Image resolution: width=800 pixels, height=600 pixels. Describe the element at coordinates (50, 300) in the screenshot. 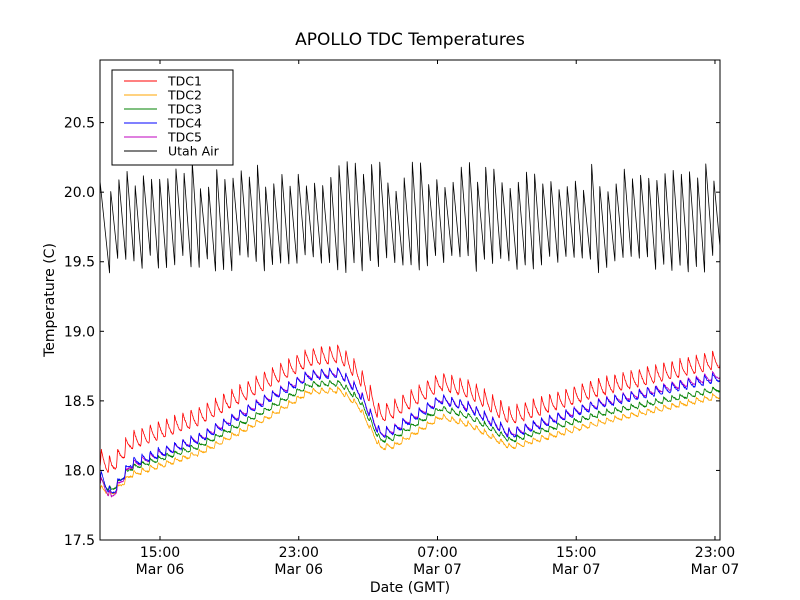

I see `y-axis-label: Temperature (C)` at that location.